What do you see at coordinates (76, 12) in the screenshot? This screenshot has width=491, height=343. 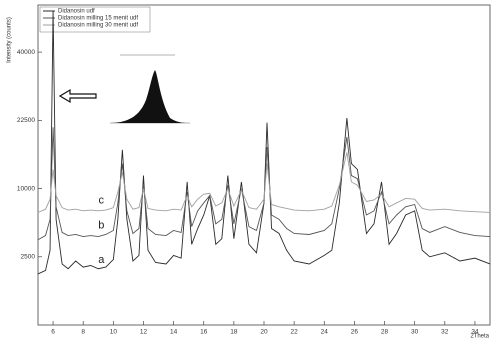 I see `legend-label: Didanosin udf` at bounding box center [76, 12].